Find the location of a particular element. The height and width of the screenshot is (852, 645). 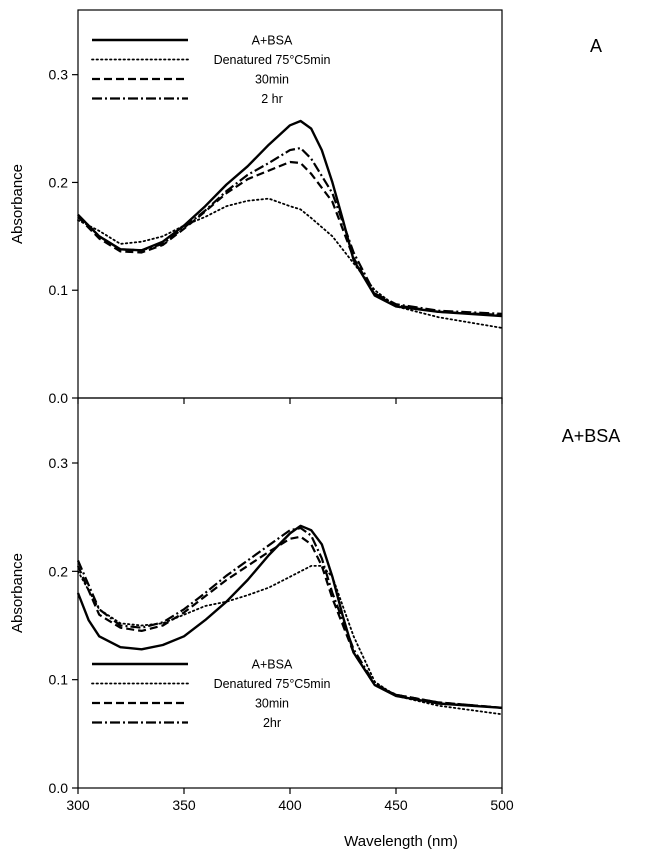

panel-1-y-tick-label: 0.2 is located at coordinates (59, 182).